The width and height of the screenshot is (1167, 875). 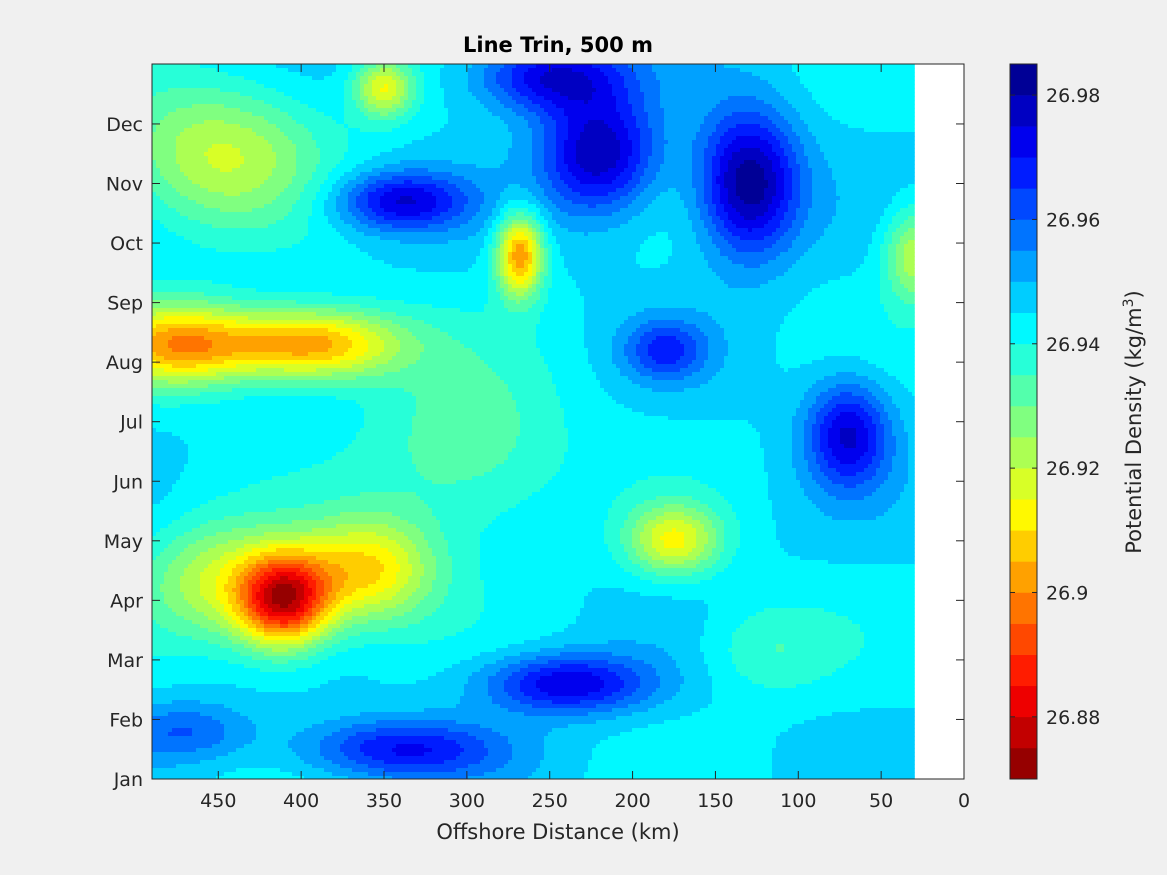 I want to click on colorbar-band, so click(x=1023, y=173).